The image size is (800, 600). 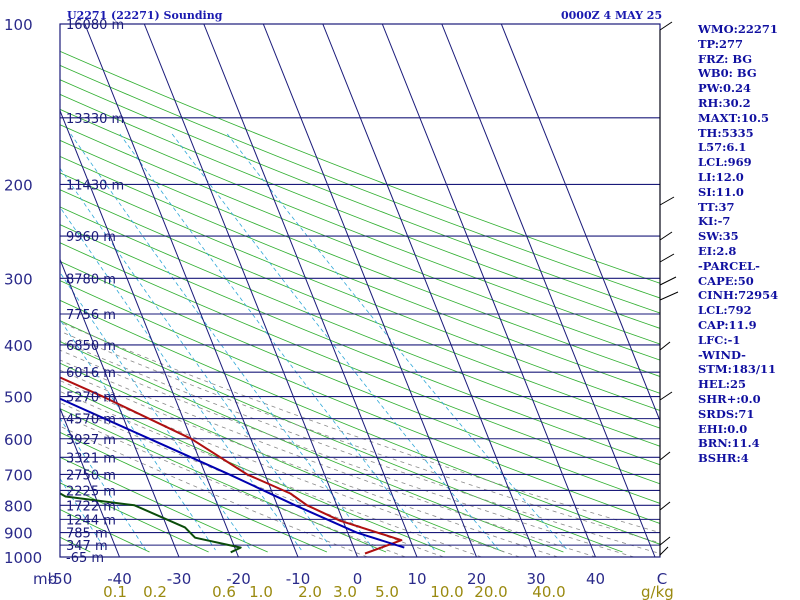 What do you see at coordinates (91, 440) in the screenshot?
I see `height-label: 3927 m` at bounding box center [91, 440].